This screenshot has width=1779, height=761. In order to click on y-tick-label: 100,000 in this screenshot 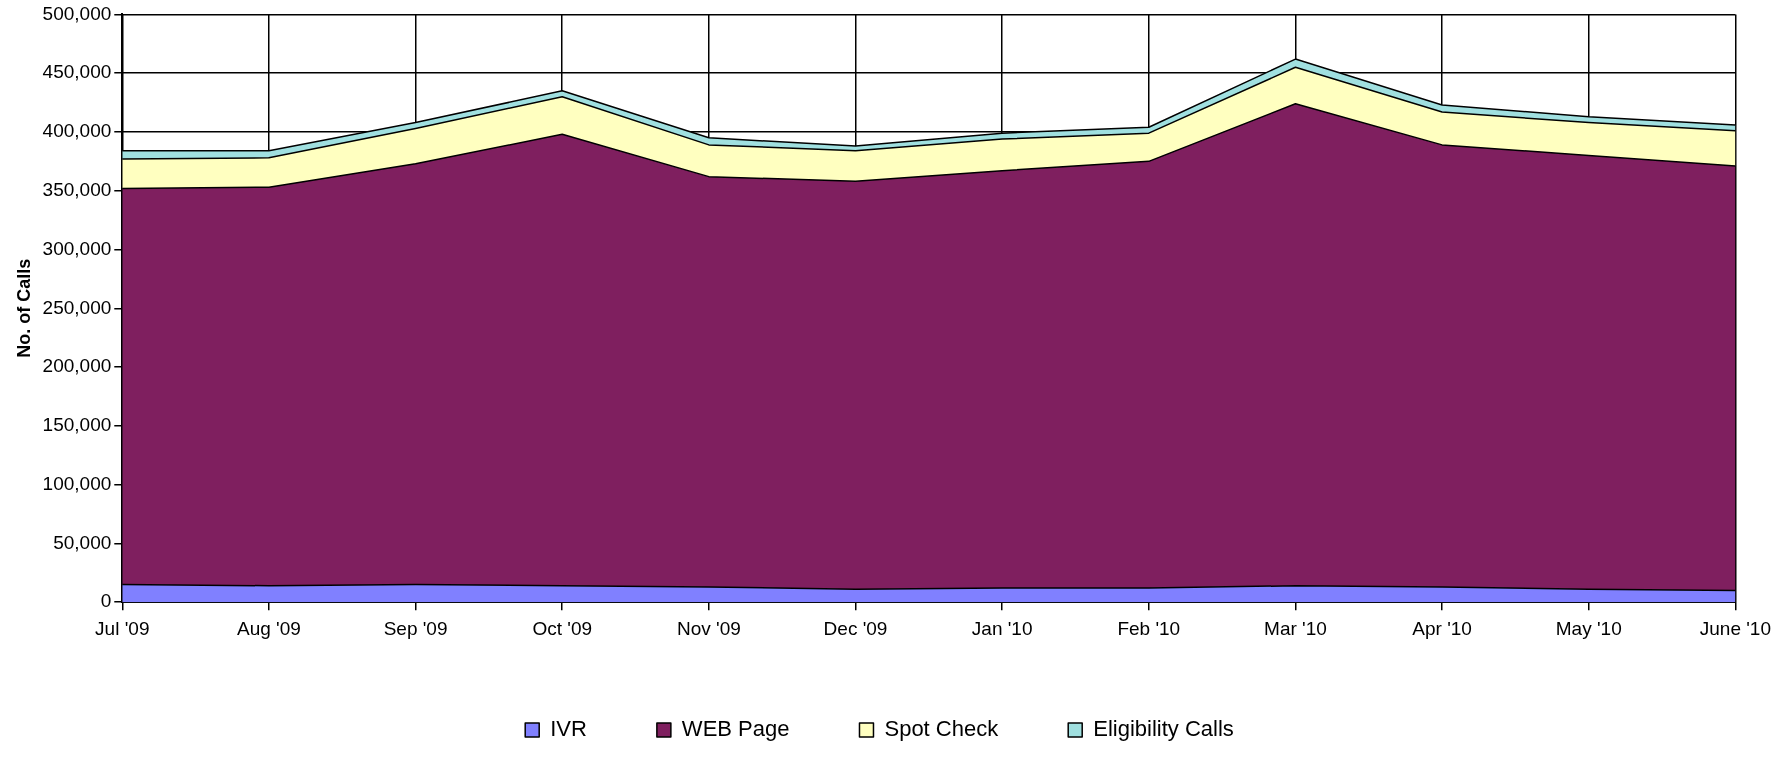, I will do `click(77, 483)`.